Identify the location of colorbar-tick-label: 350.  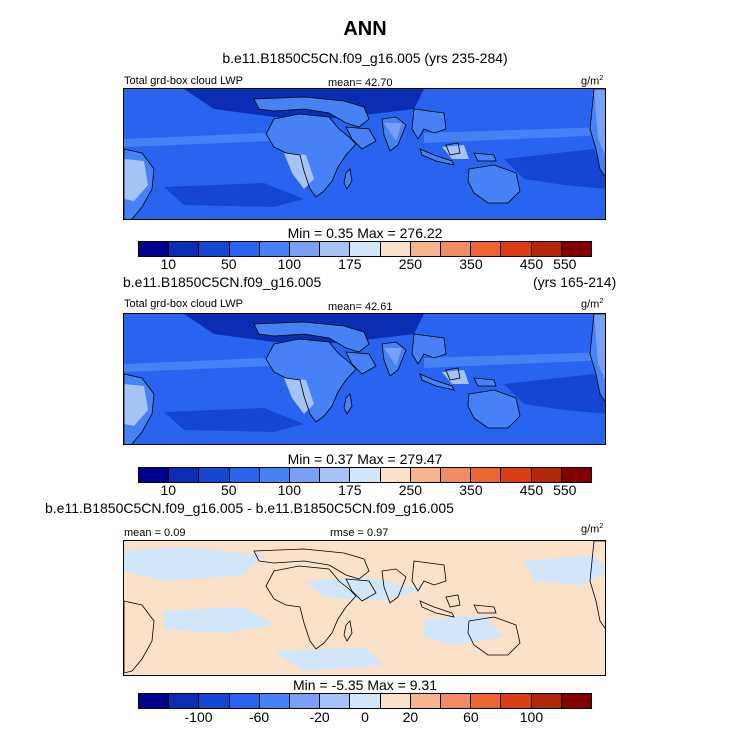
(471, 264).